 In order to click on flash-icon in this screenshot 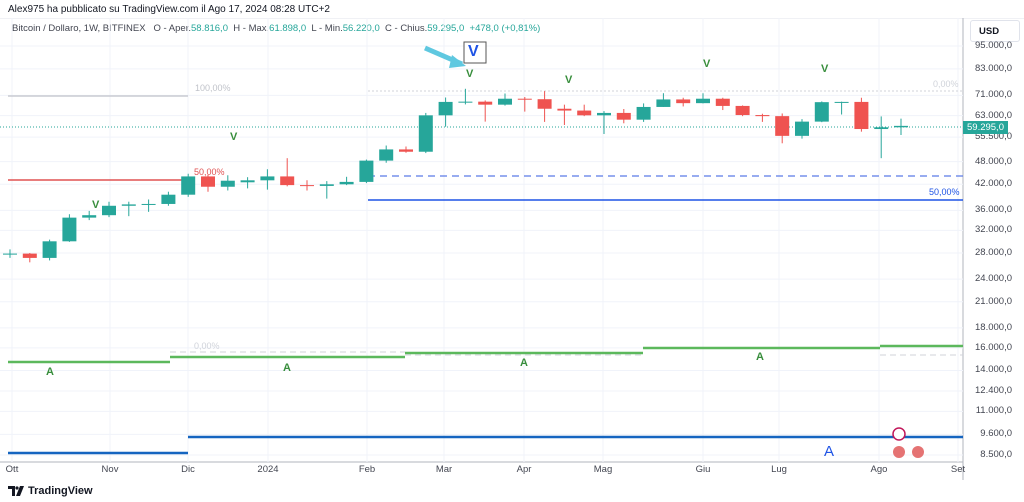, I will do `click(899, 434)`.